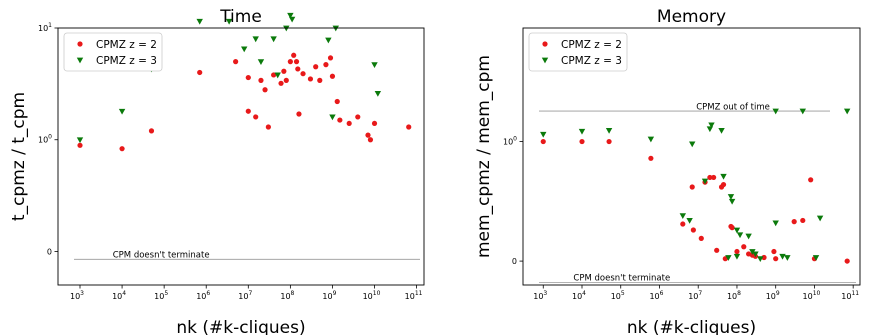 This screenshot has width=869, height=335. I want to click on time-x-tick-label: 10⁴, so click(119, 295).